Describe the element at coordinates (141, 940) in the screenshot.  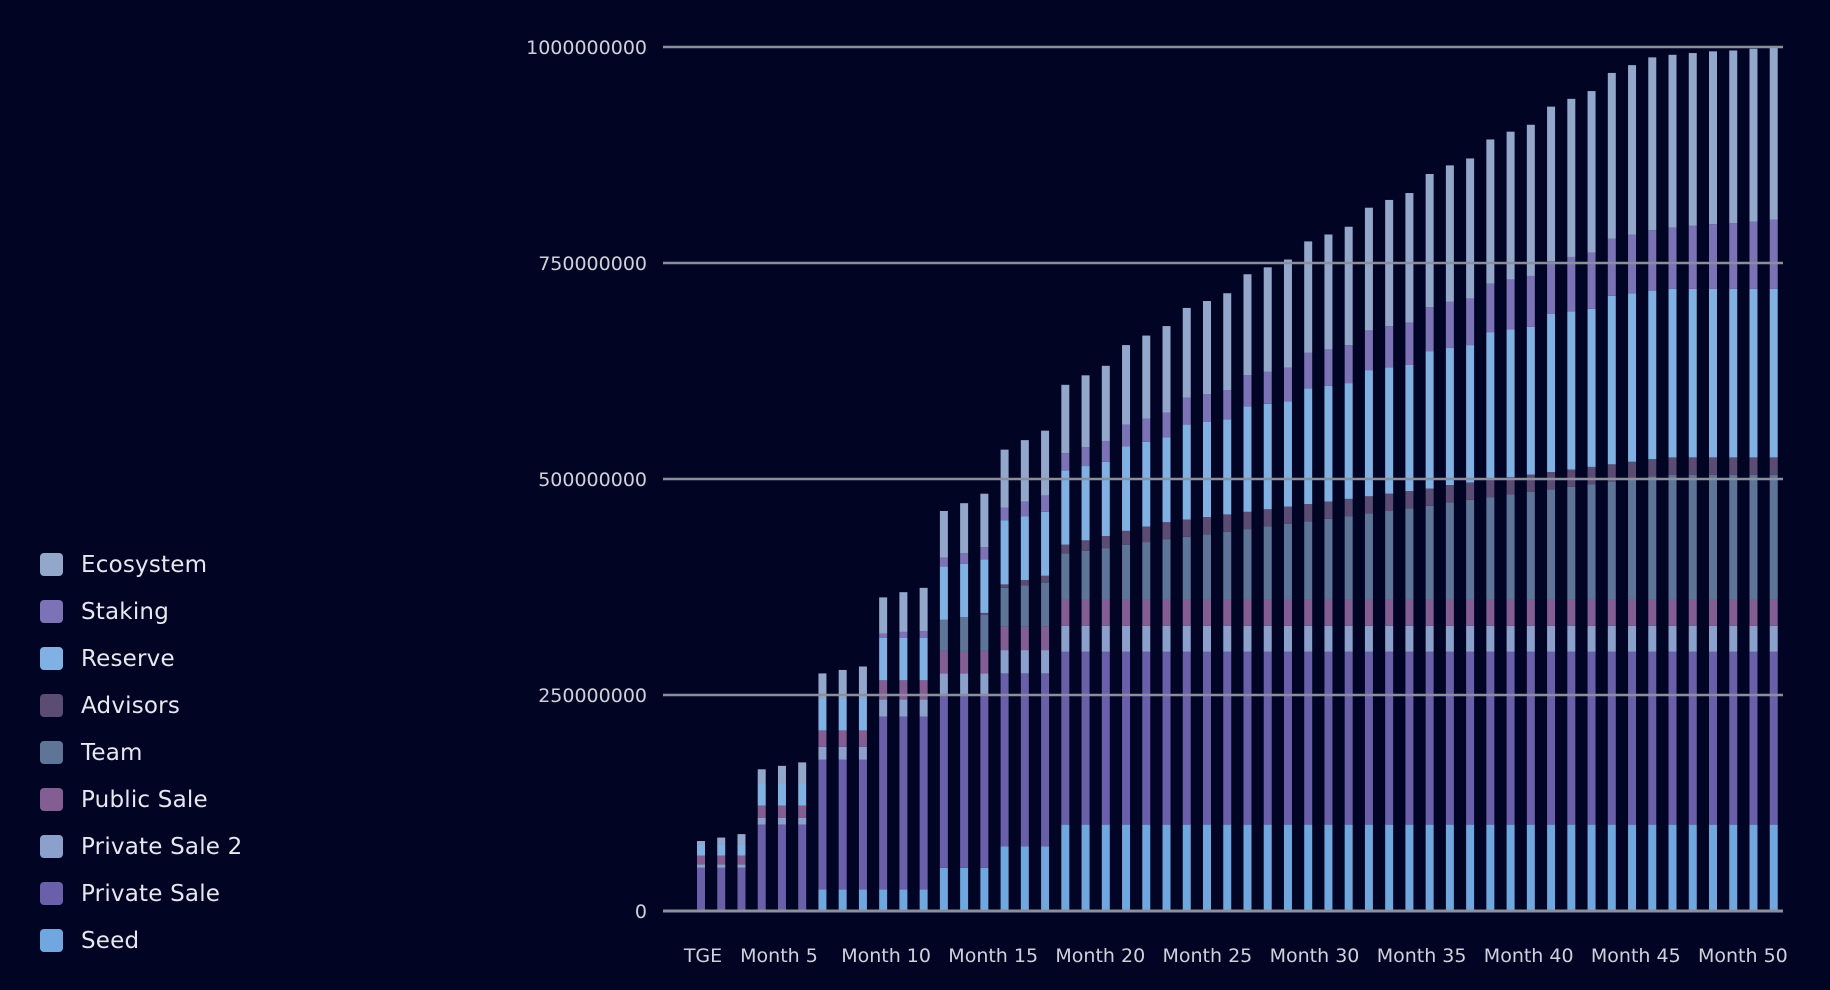
I see `legend-item-seed: Seed` at that location.